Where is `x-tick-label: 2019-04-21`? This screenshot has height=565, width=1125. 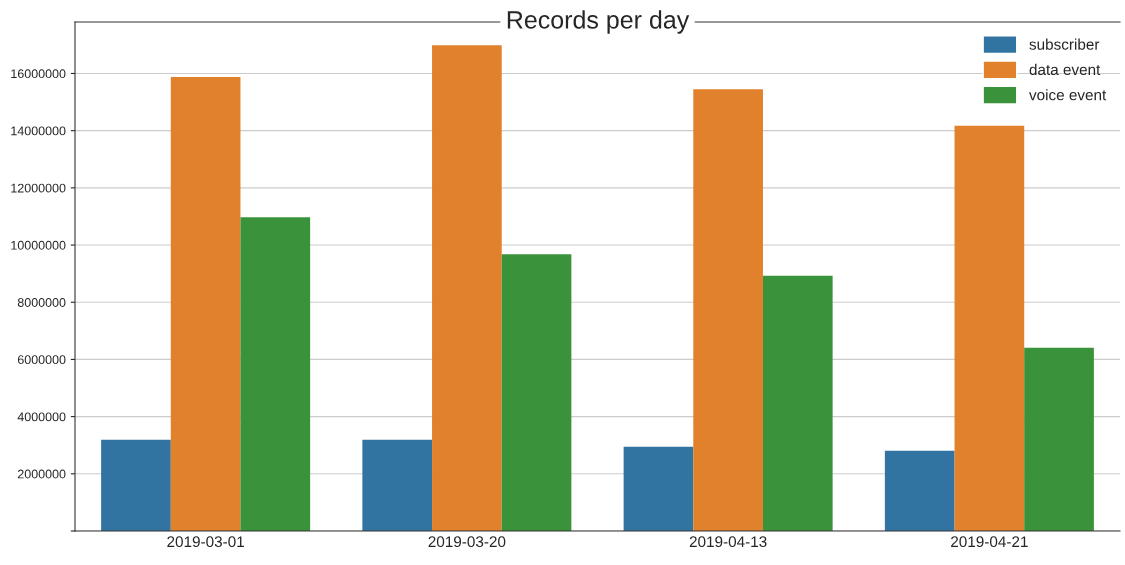 x-tick-label: 2019-04-21 is located at coordinates (989, 542).